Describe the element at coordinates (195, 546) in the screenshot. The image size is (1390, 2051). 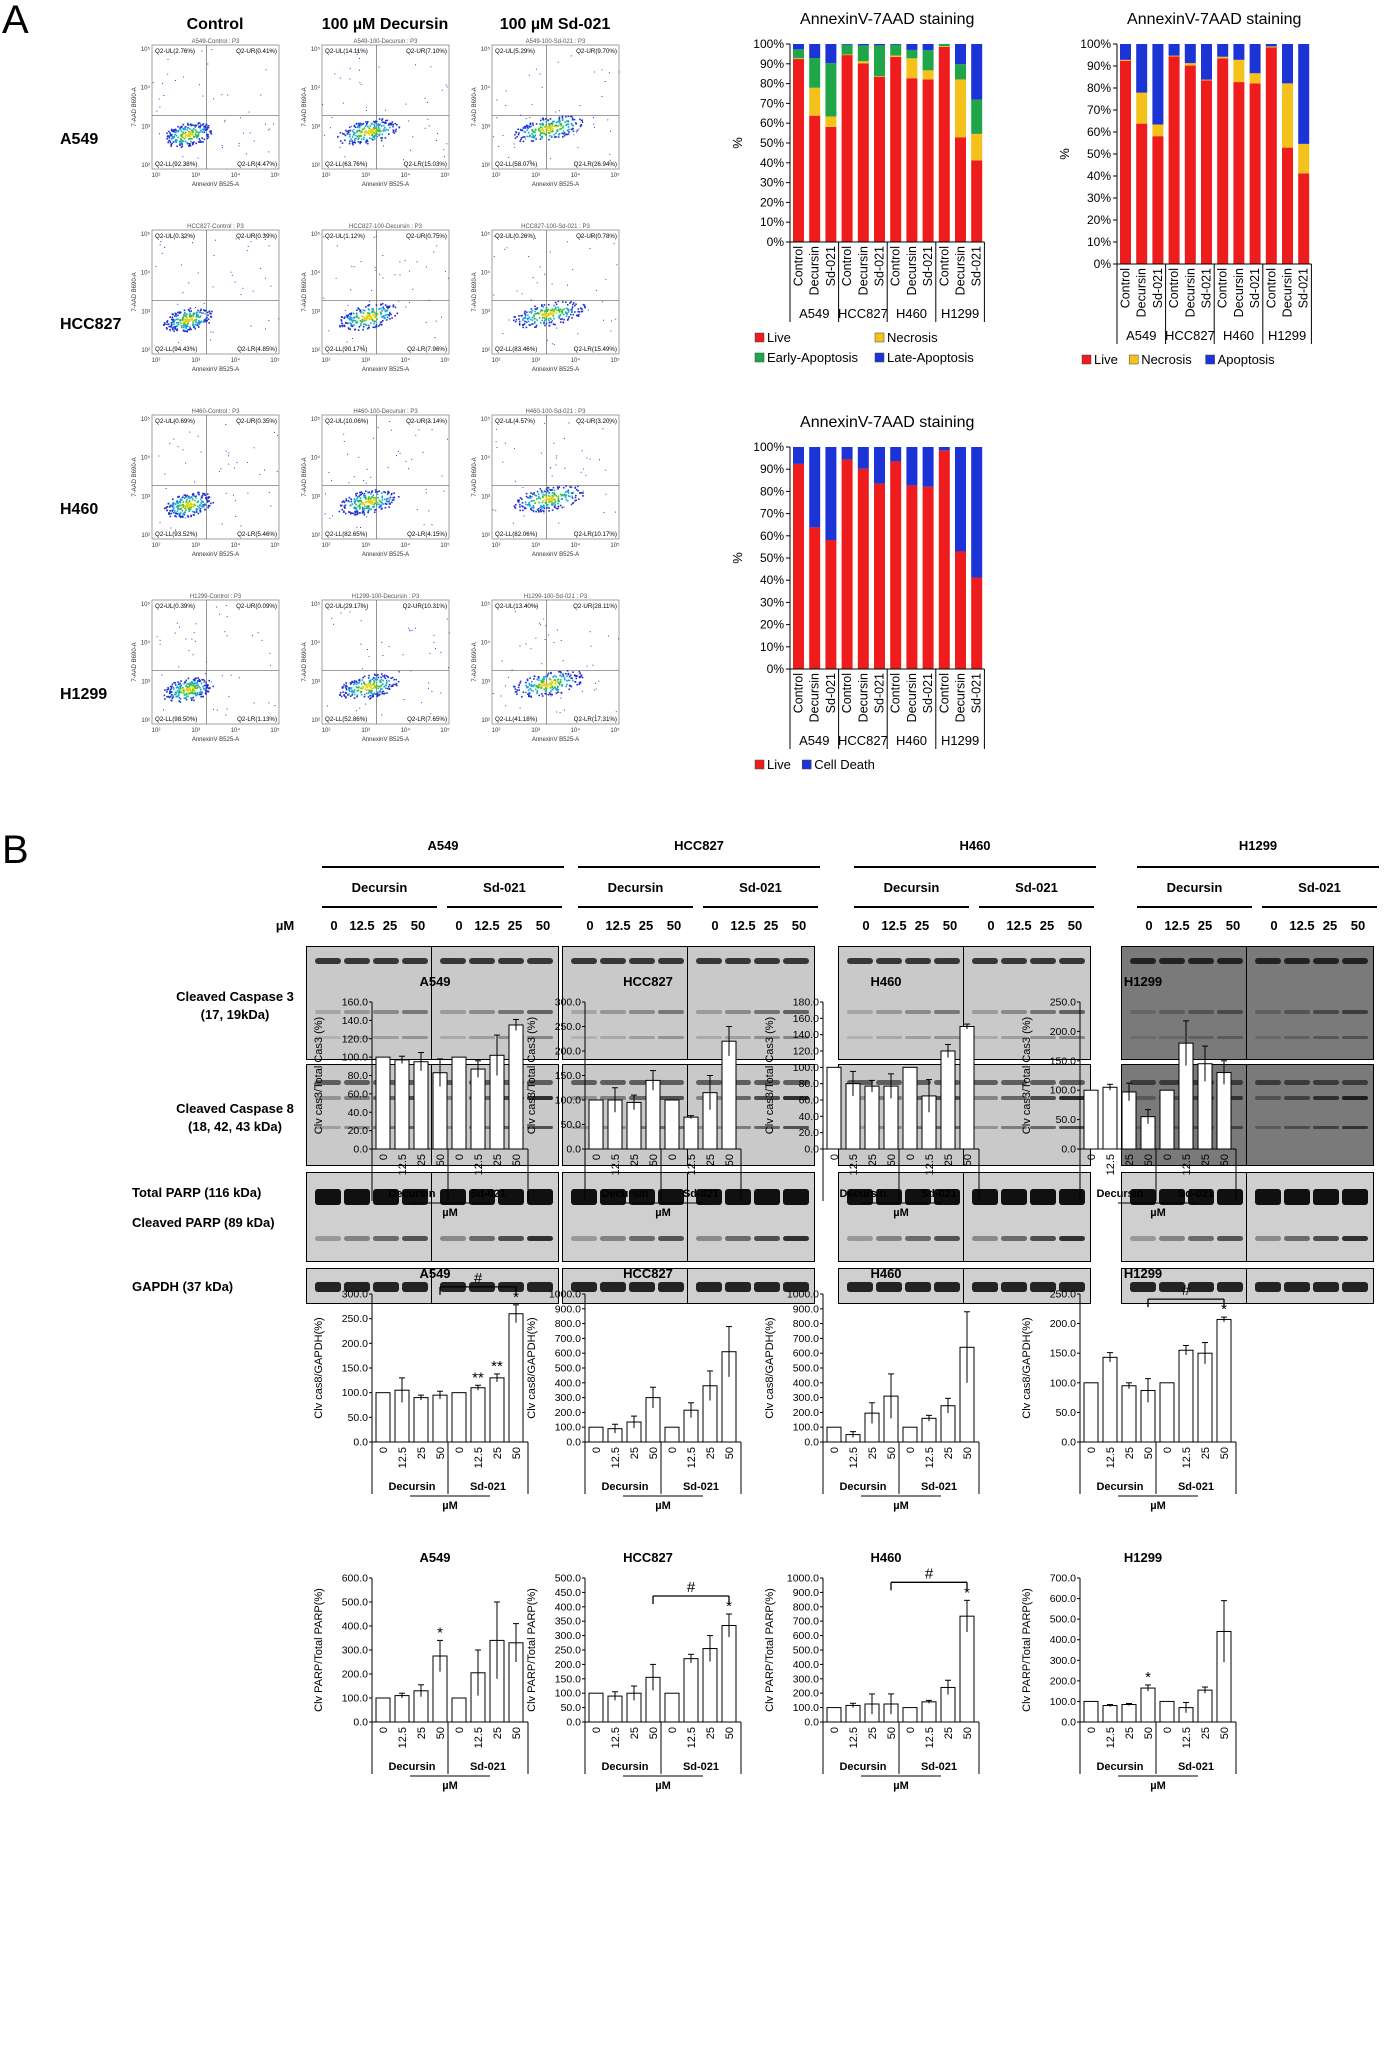
I see `x-tick-label: 10³` at that location.